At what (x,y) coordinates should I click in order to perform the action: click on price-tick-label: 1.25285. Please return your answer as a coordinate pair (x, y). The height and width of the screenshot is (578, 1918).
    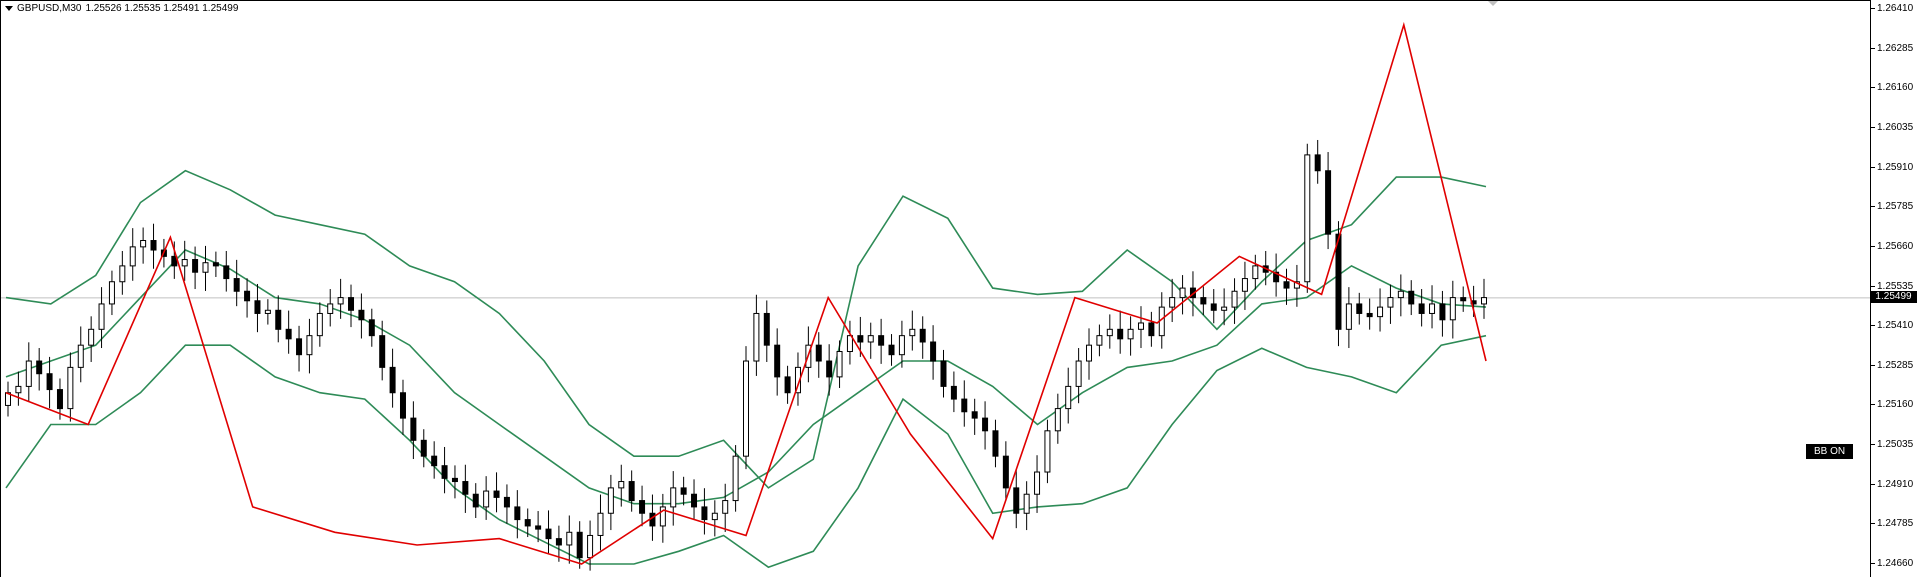
    Looking at the image, I should click on (1895, 365).